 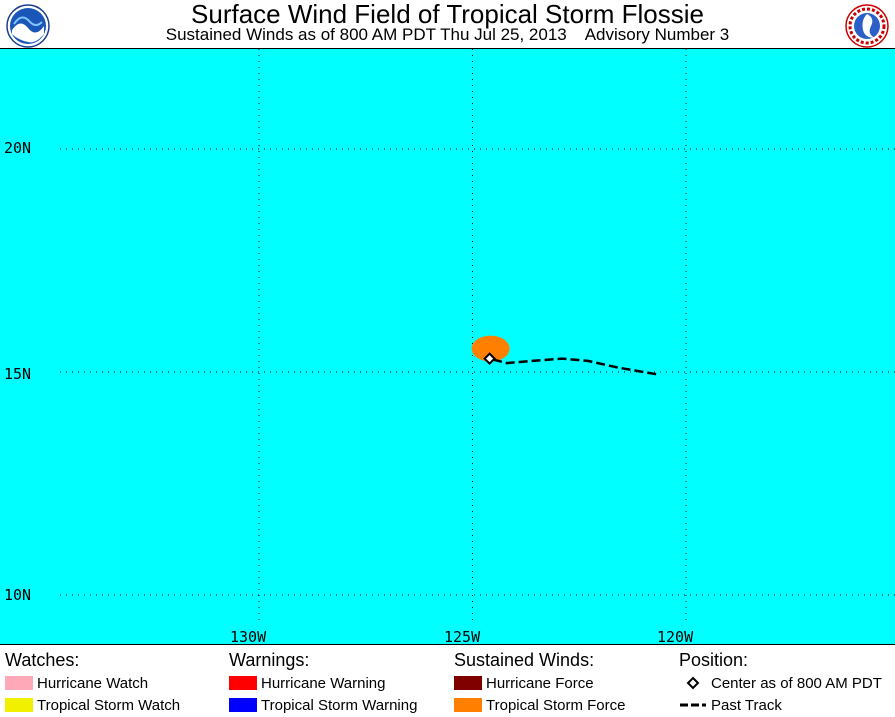 I want to click on diamond-icon, so click(x=693, y=683).